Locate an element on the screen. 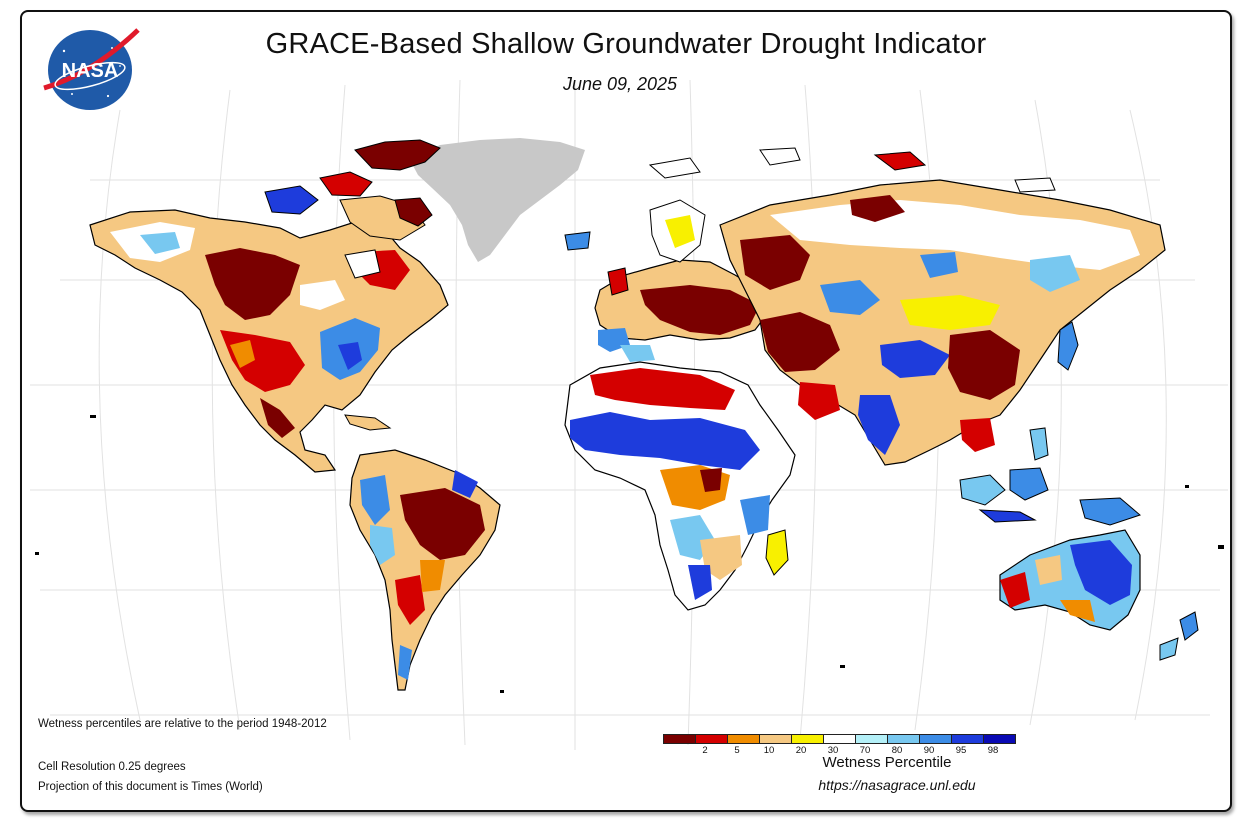  legend-tick-label: 95 is located at coordinates (961, 750).